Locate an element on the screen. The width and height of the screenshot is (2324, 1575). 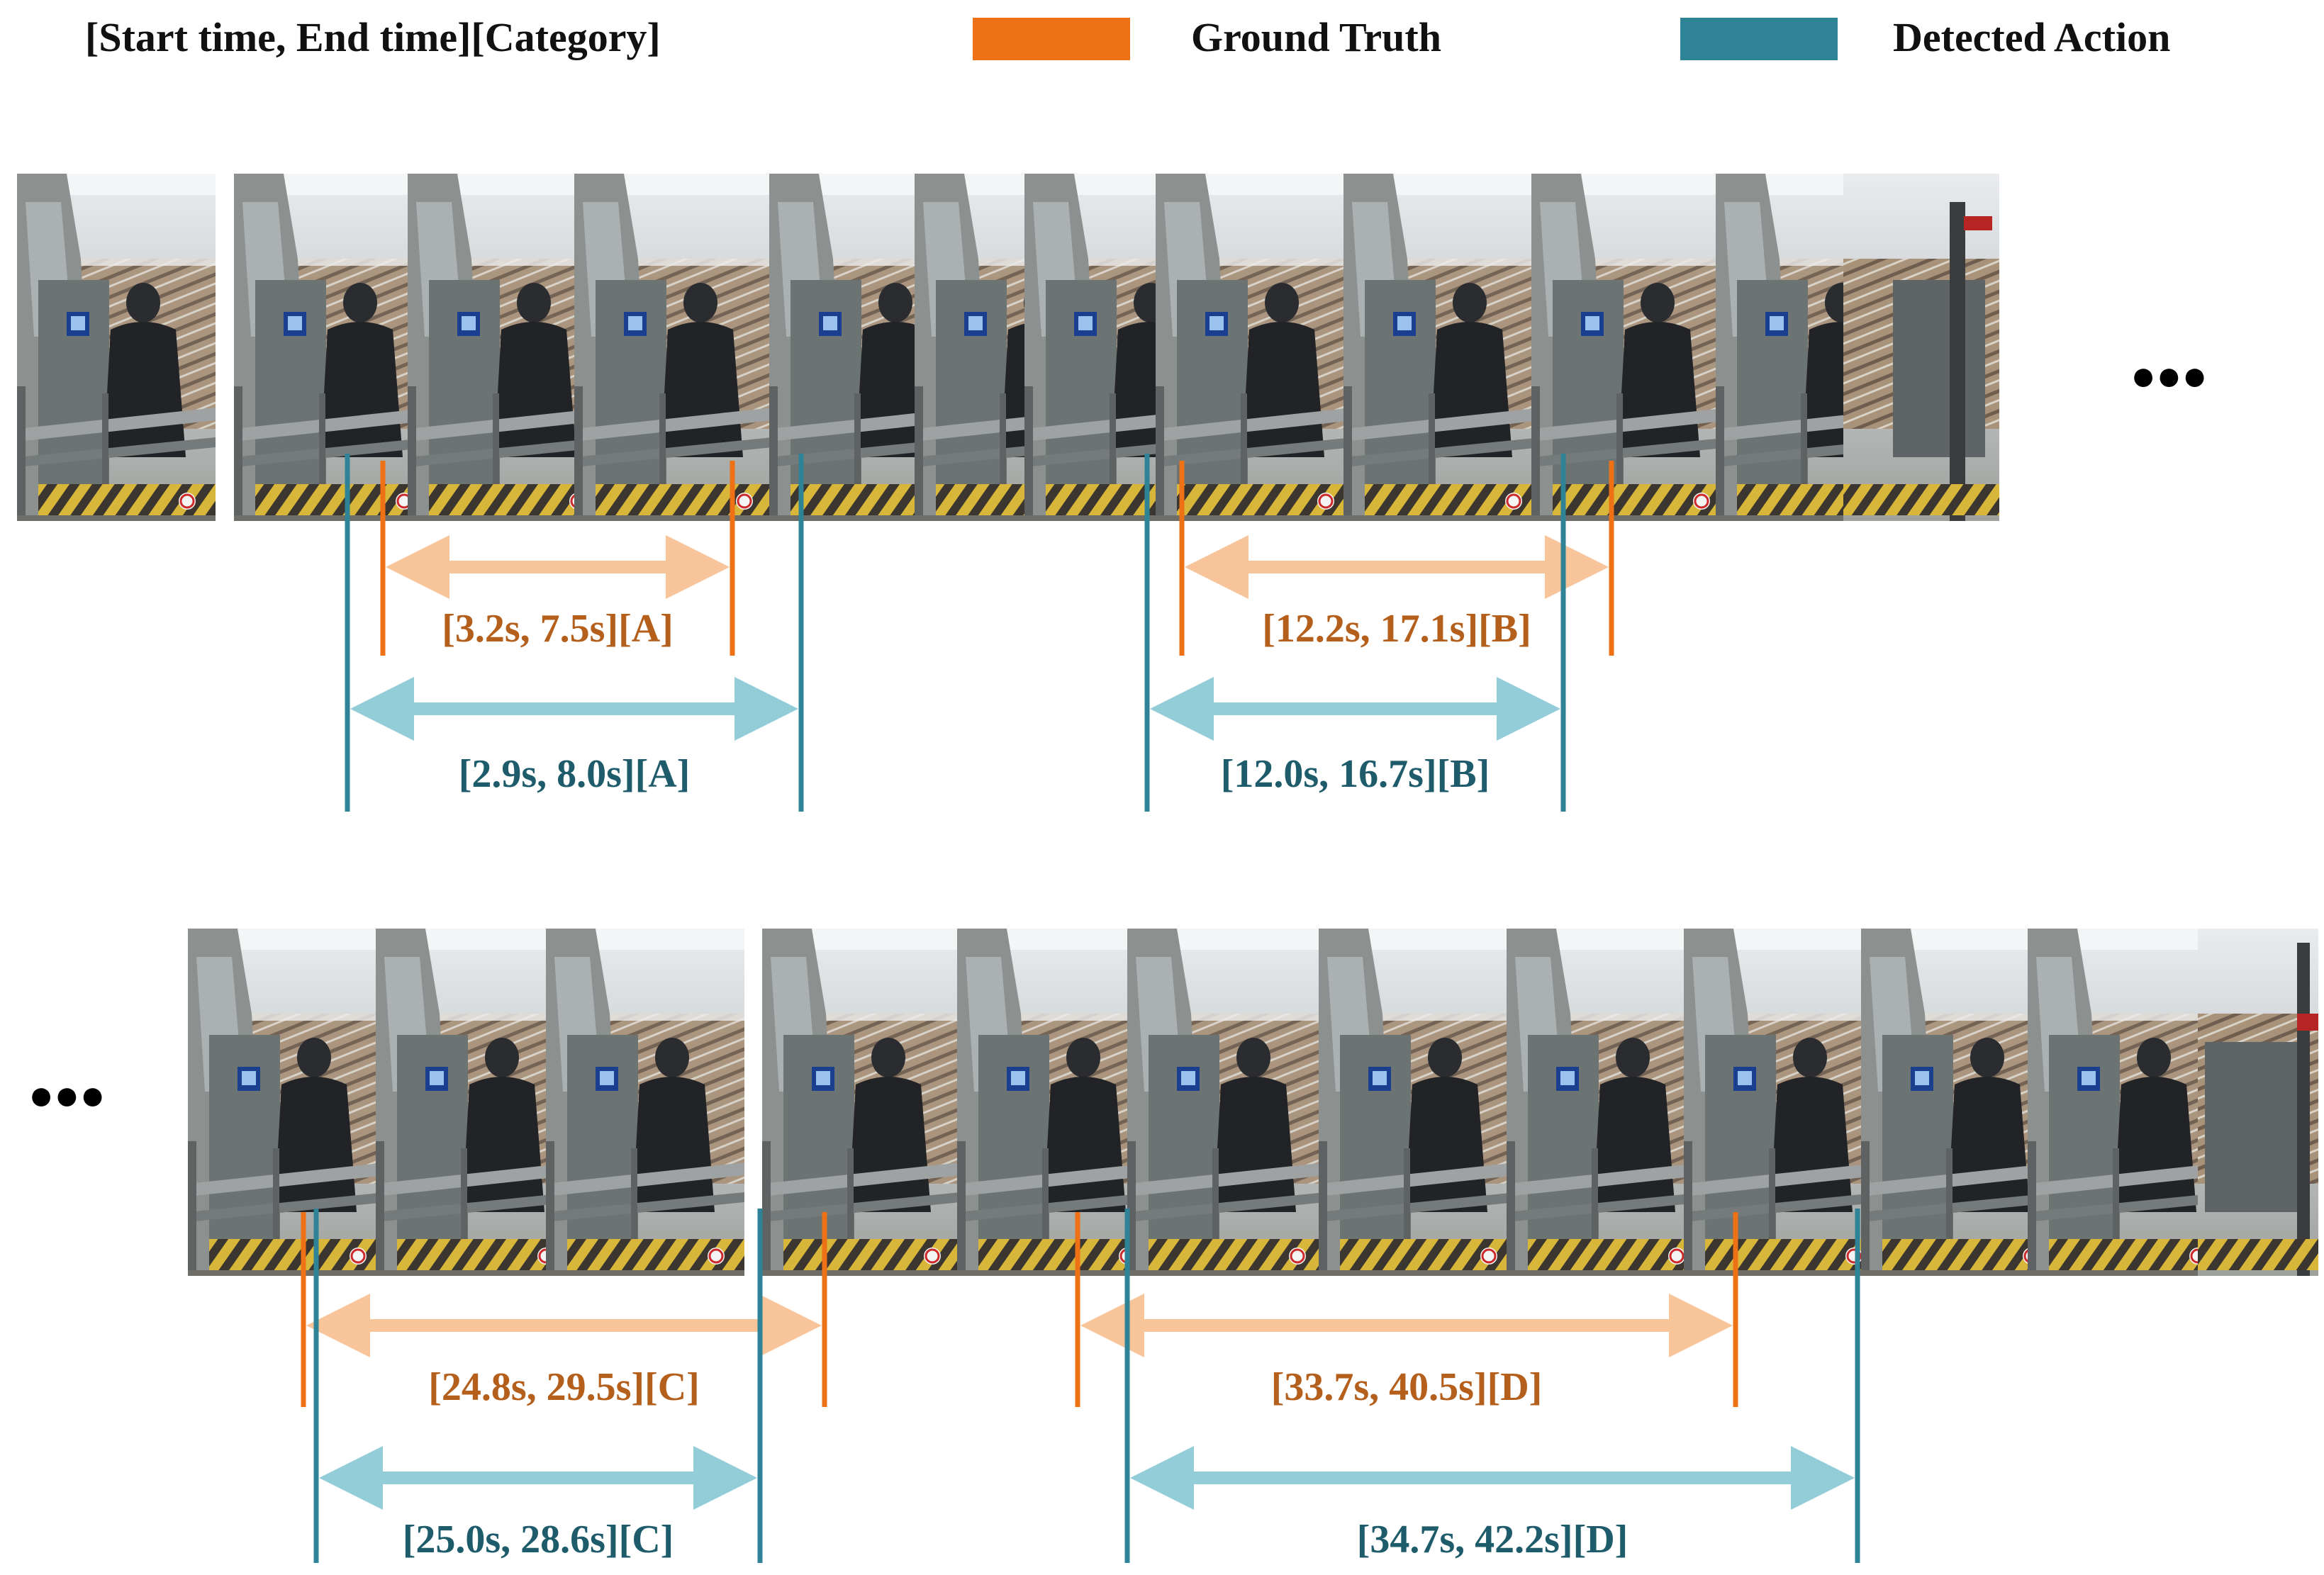
legend-detected-action-swatch is located at coordinates (1759, 39).